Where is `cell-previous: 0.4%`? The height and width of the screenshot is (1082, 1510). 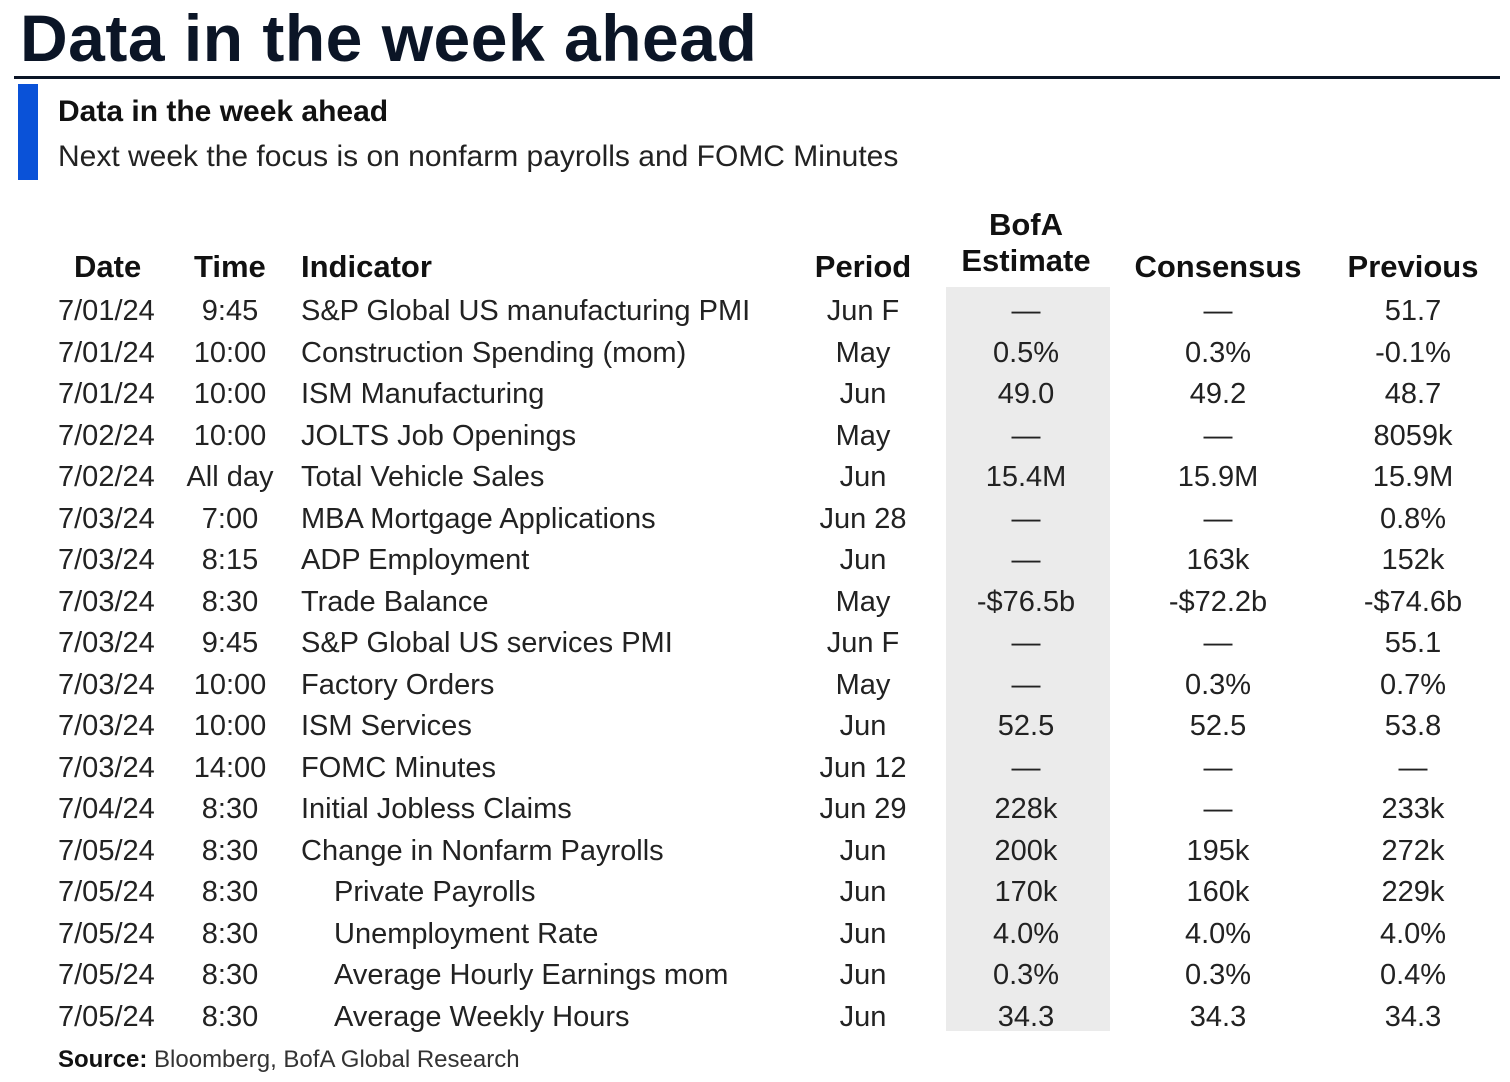 cell-previous: 0.4% is located at coordinates (1413, 975).